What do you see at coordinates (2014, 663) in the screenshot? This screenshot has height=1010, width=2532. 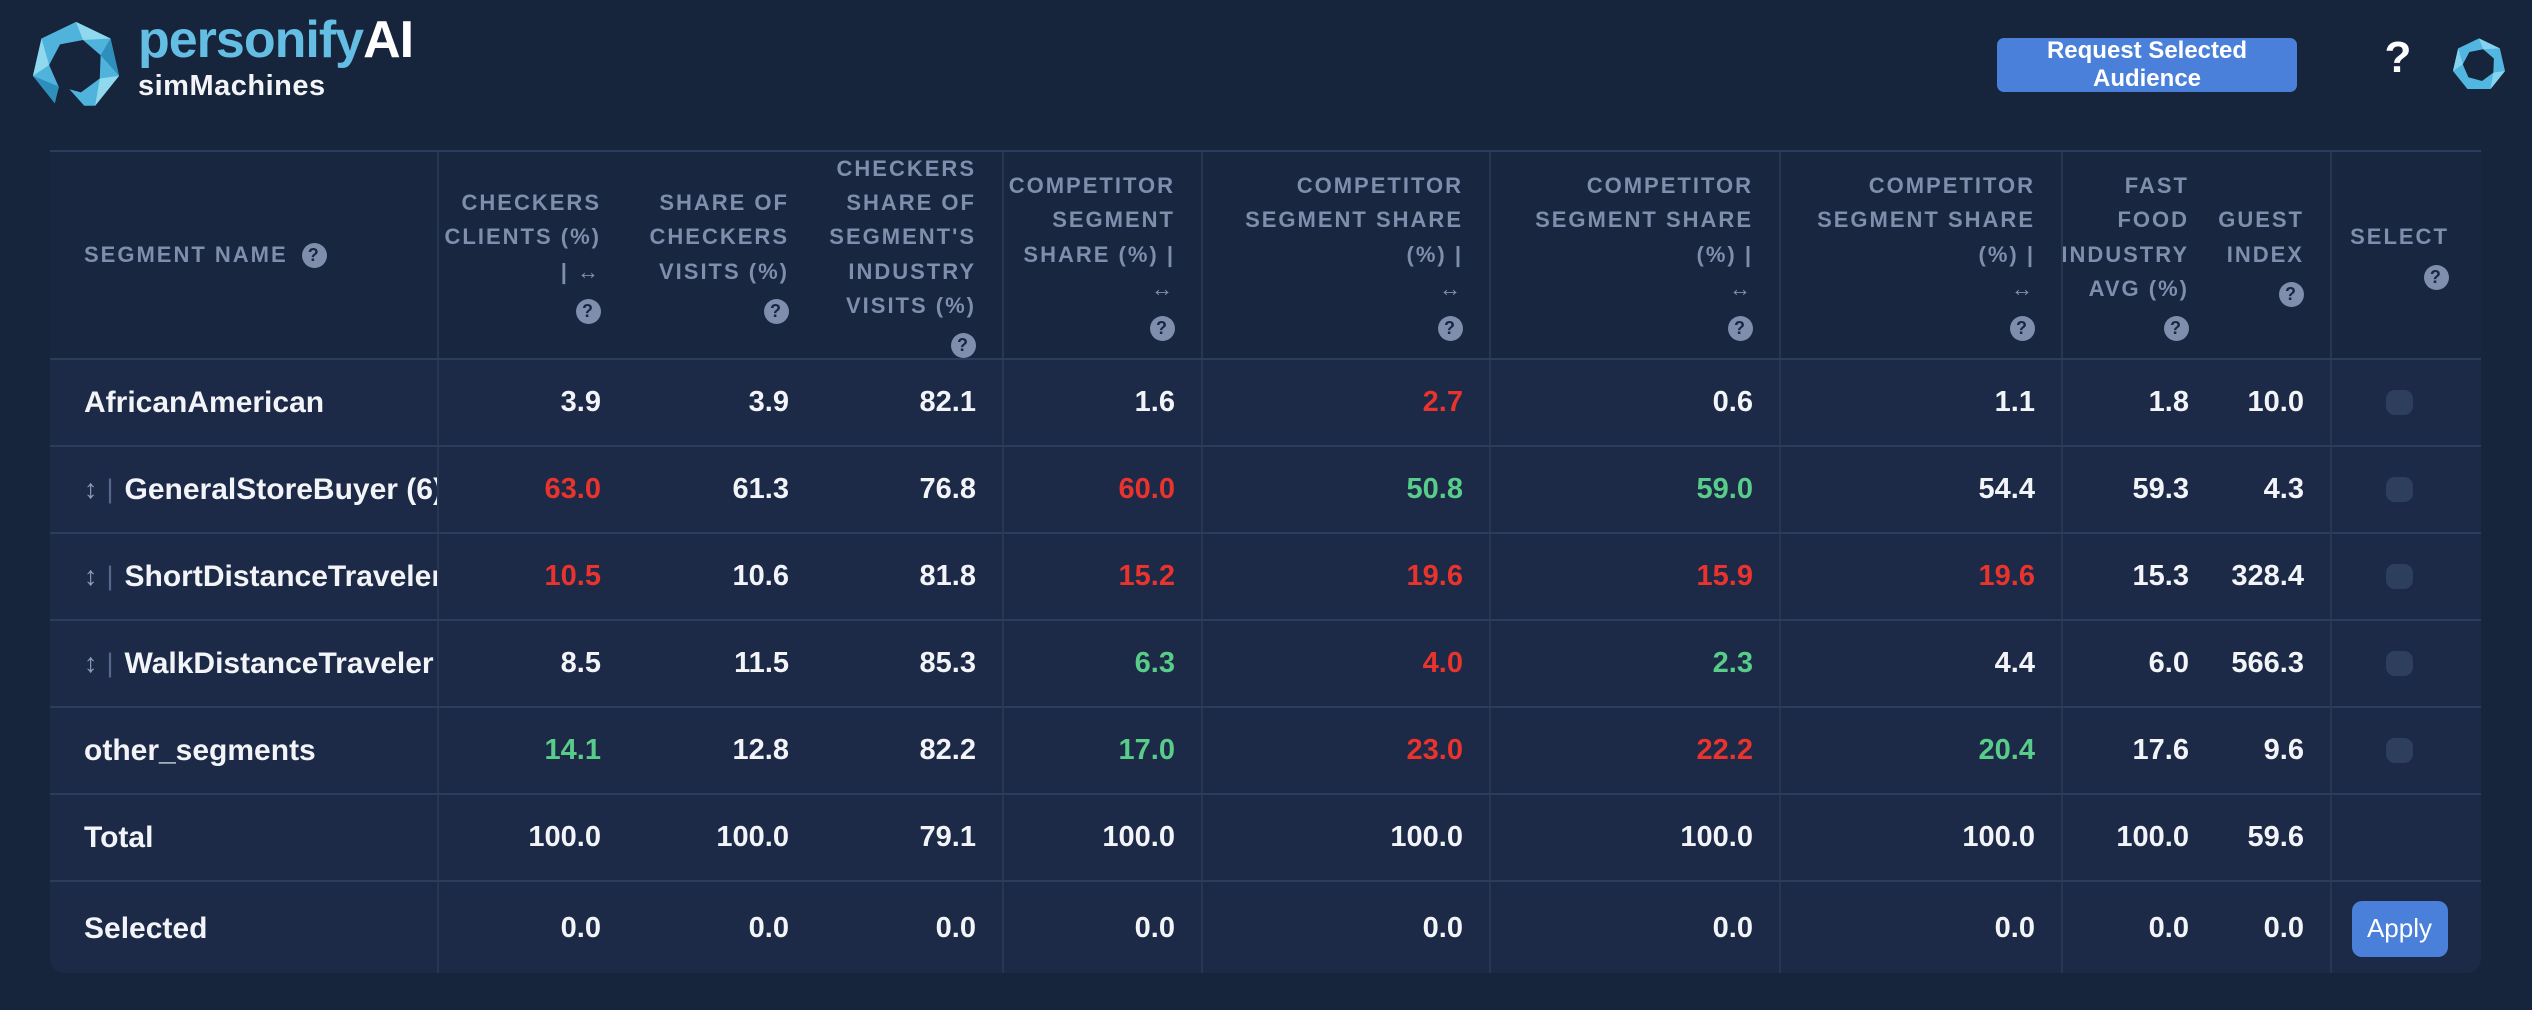 I see `competitor-share-4-value: 4.4` at bounding box center [2014, 663].